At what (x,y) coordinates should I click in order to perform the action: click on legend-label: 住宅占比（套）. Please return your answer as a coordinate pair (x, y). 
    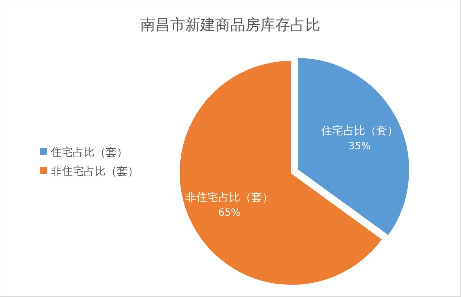
    Looking at the image, I should click on (89, 152).